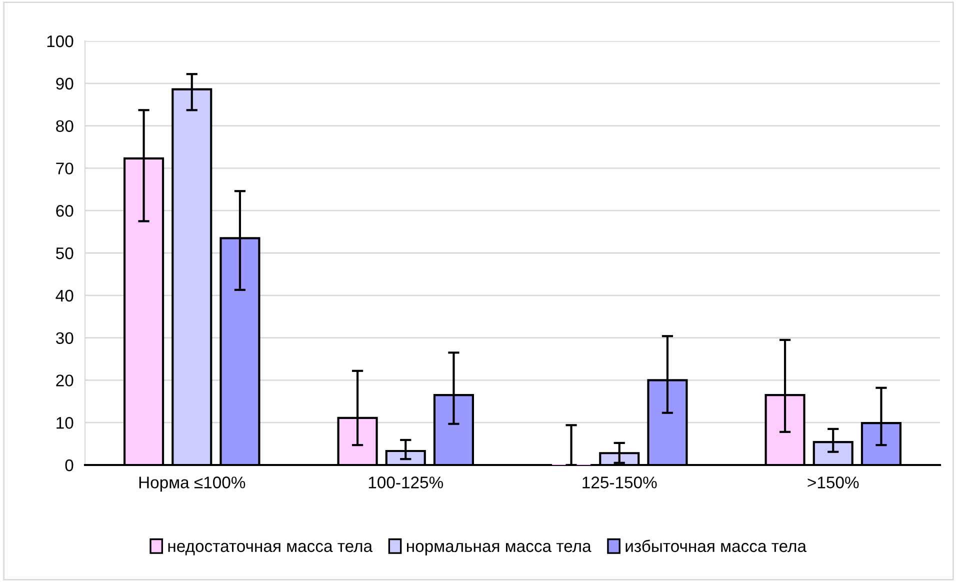 The image size is (957, 582). Describe the element at coordinates (406, 482) in the screenshot. I see `x-tick-label: 100-125%` at that location.